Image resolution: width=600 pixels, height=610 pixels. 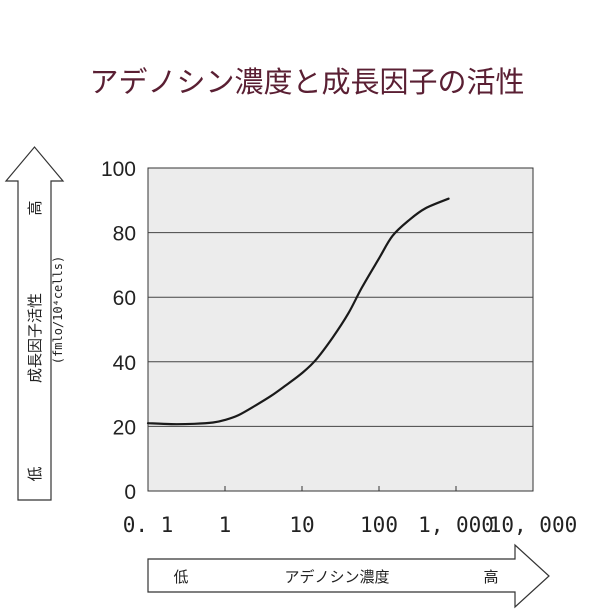 What do you see at coordinates (225, 525) in the screenshot?
I see `x-tick-label: 1` at bounding box center [225, 525].